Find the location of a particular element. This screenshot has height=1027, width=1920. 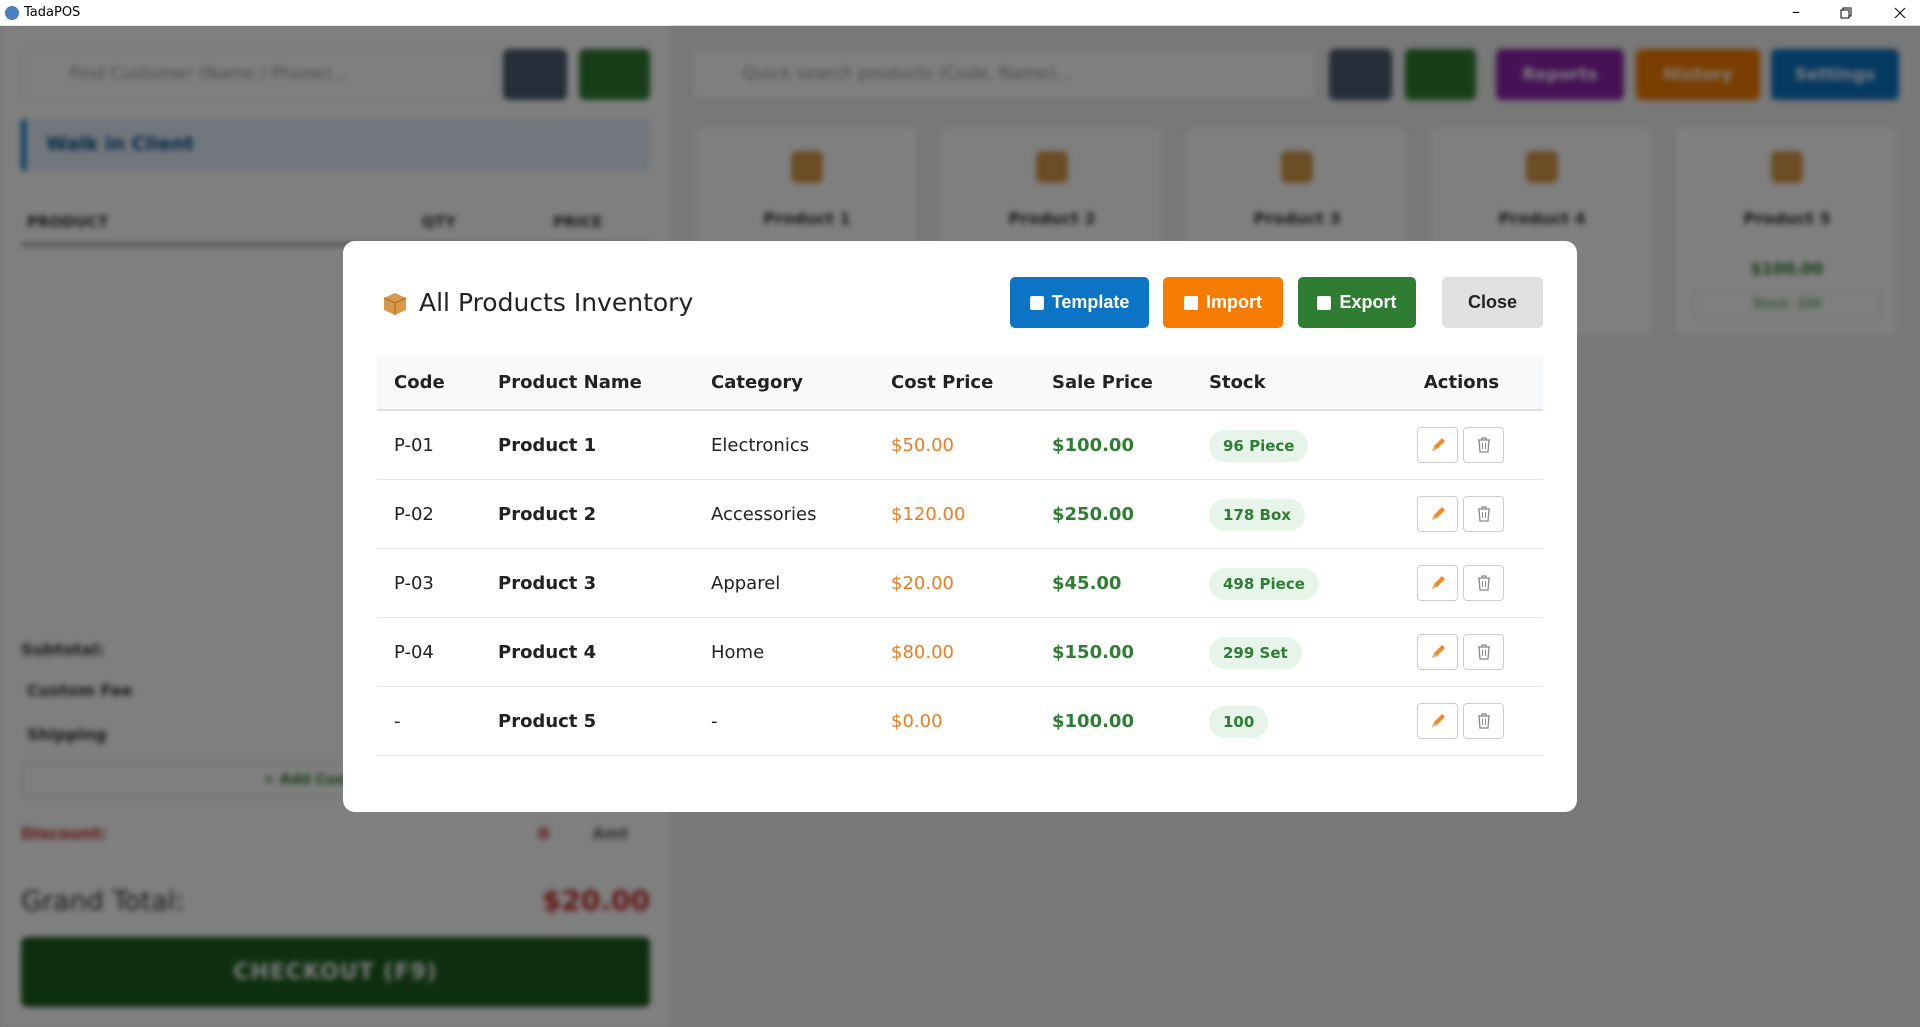

stock-badge: 178 Box is located at coordinates (1257, 514).